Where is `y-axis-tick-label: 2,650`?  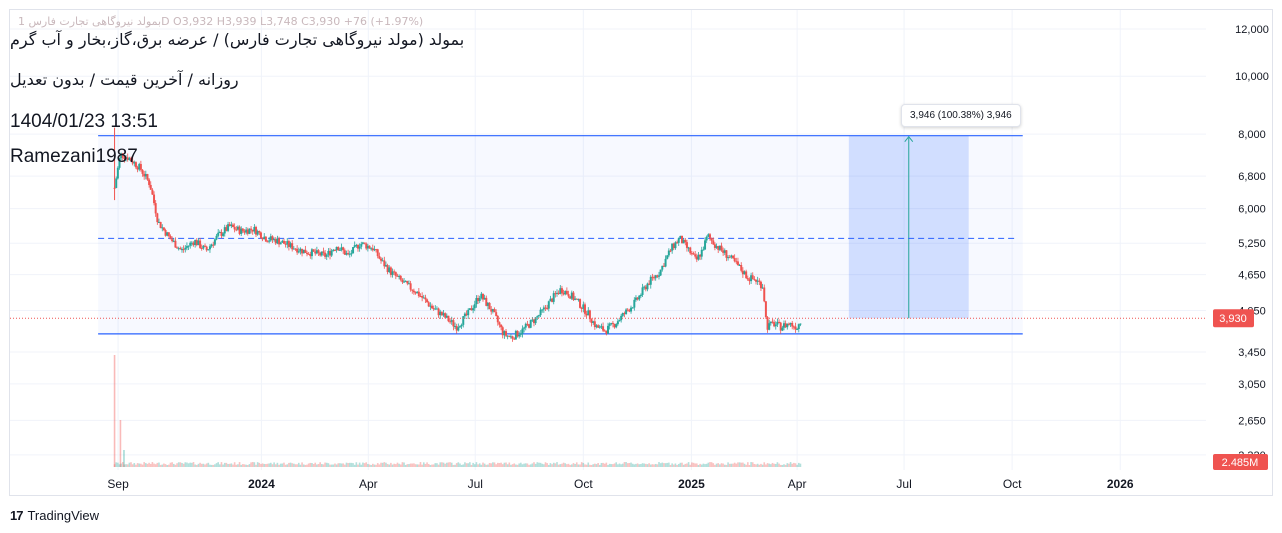 y-axis-tick-label: 2,650 is located at coordinates (1252, 421).